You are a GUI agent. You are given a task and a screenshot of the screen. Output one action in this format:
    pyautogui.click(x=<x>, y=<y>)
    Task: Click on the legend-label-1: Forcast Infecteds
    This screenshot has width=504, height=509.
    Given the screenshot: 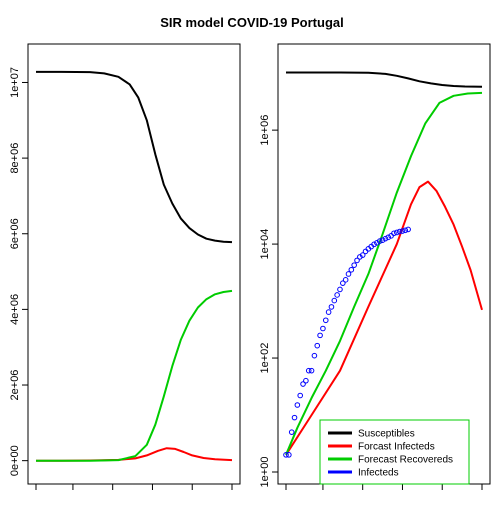 What is the action you would take?
    pyautogui.click(x=396, y=447)
    